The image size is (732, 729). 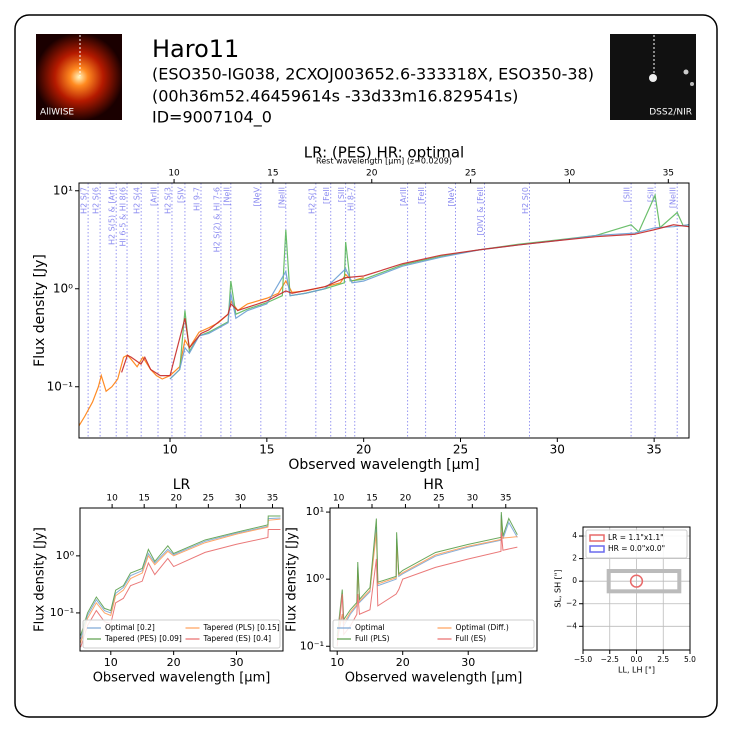 What do you see at coordinates (637, 659) in the screenshot?
I see `x-tick-label: 0.0` at bounding box center [637, 659].